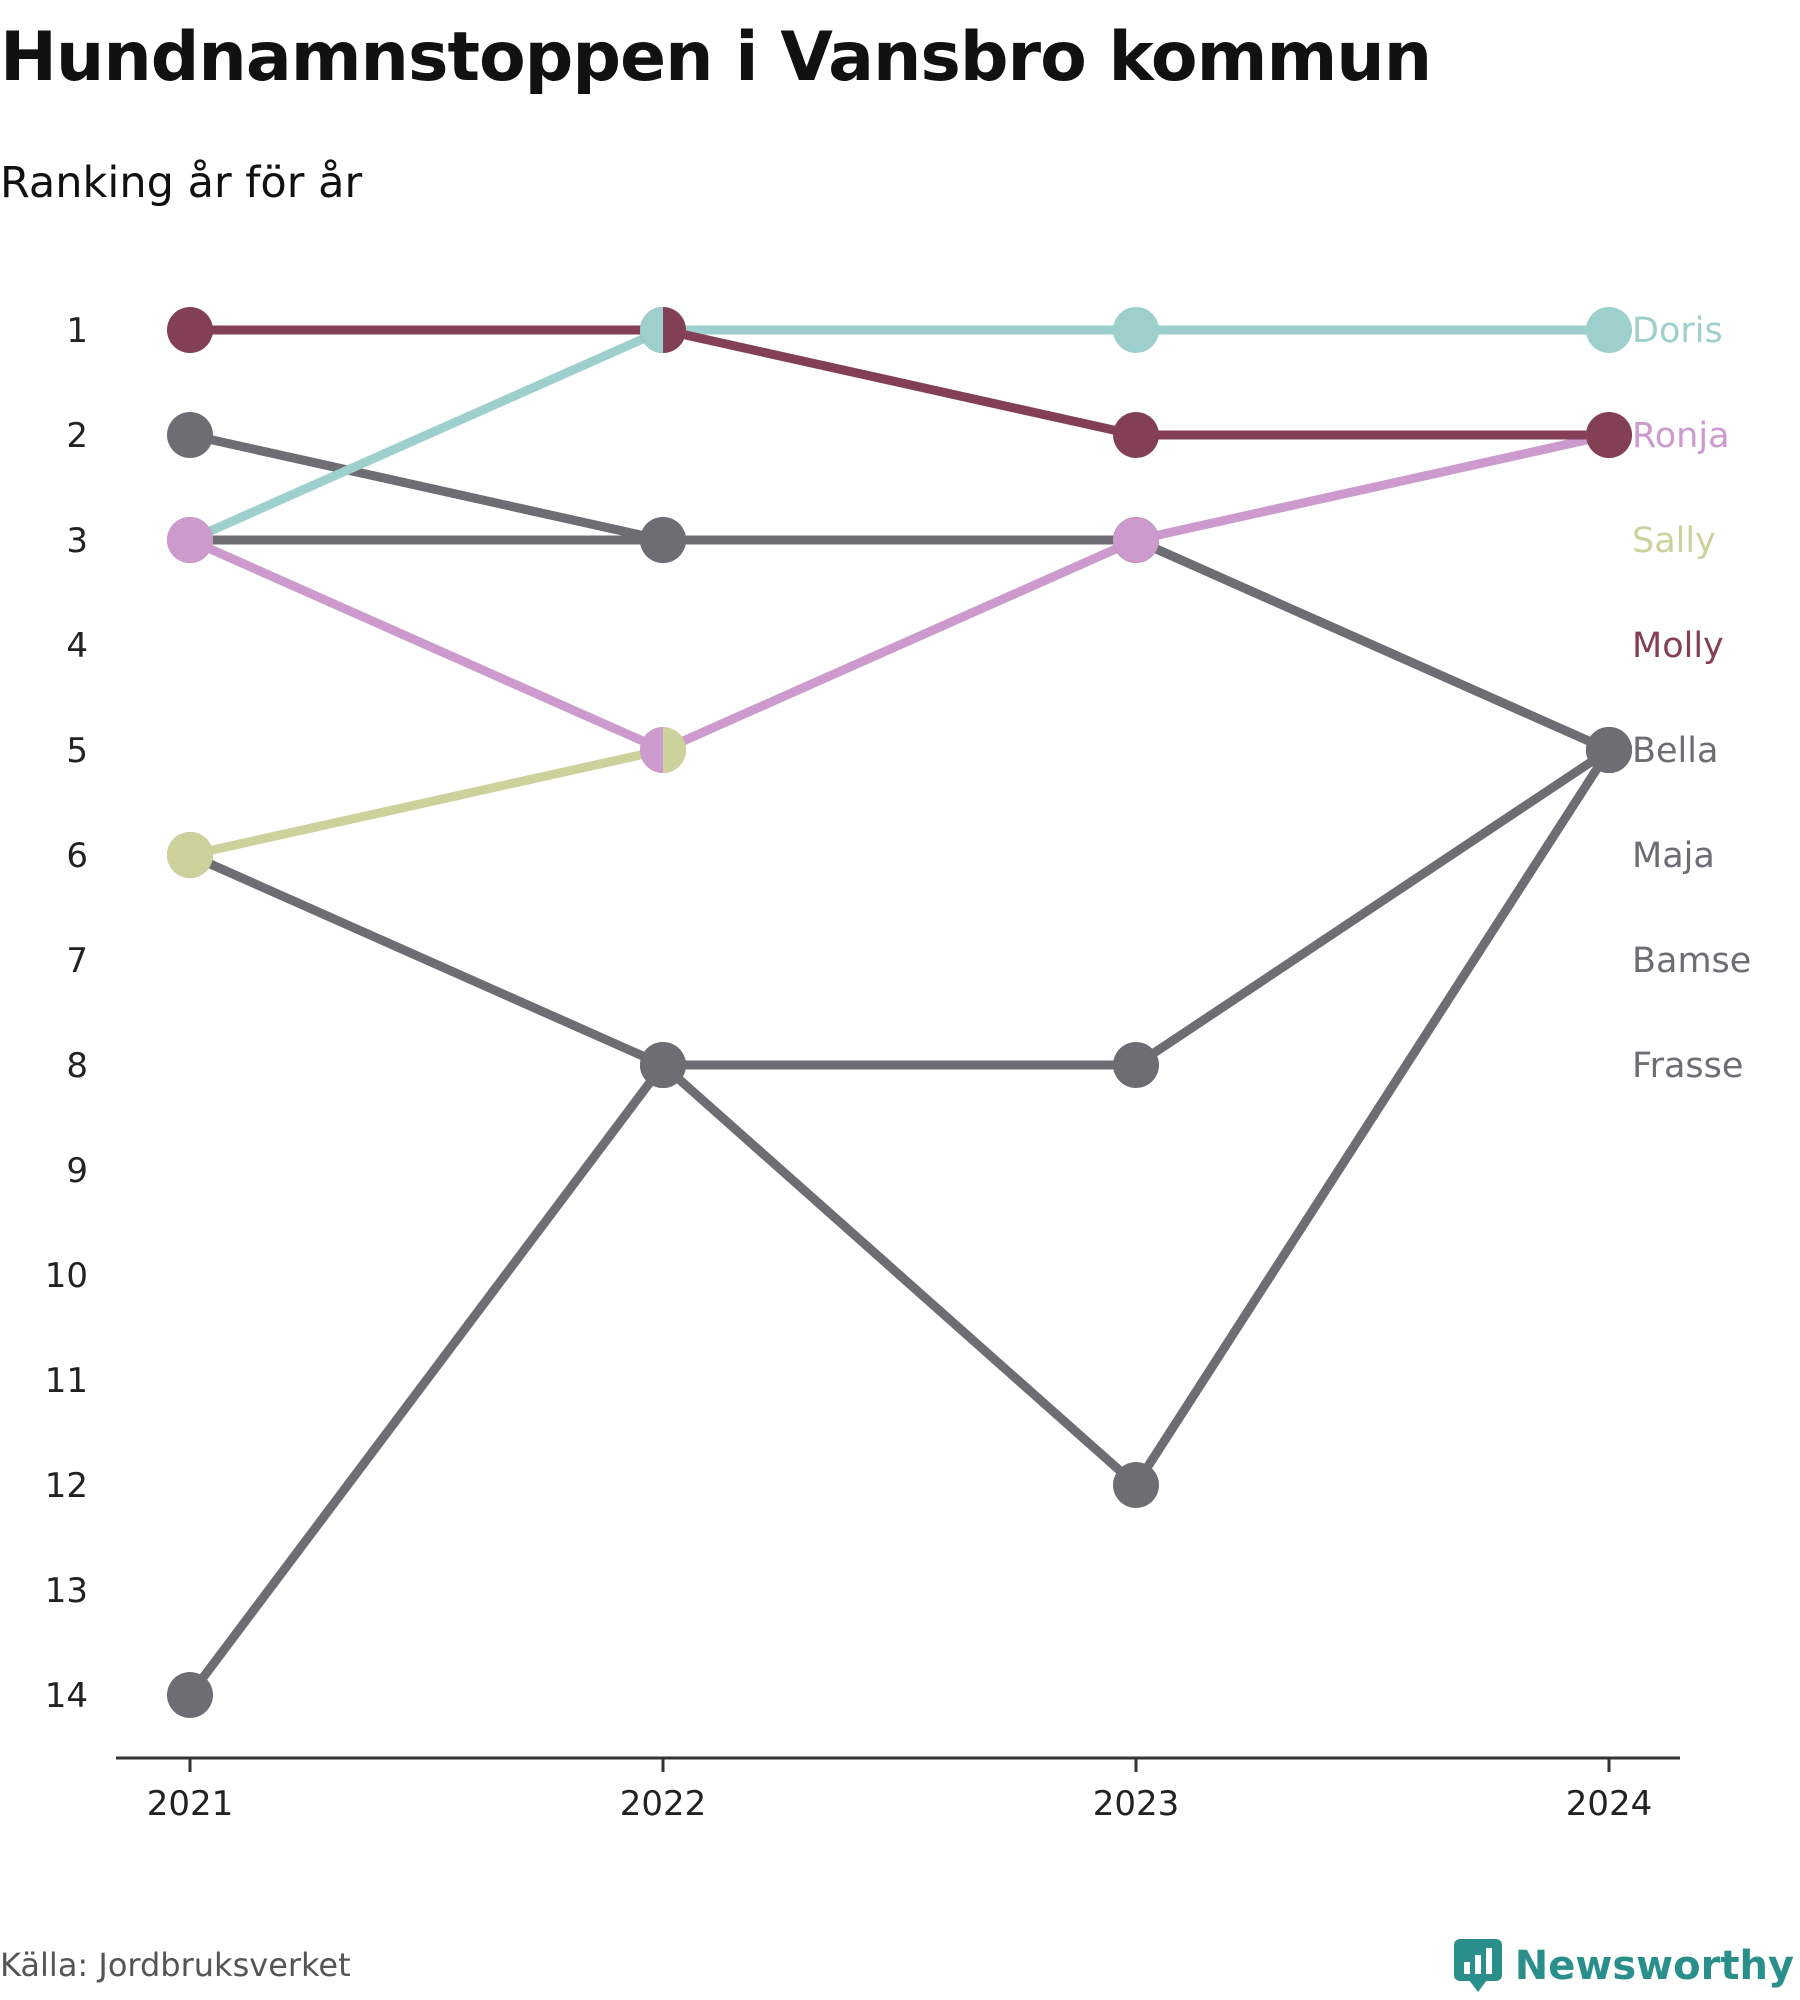 The width and height of the screenshot is (1800, 2000). What do you see at coordinates (1691, 698) in the screenshot?
I see `series-end-labels: Doris Ronja Sally Molly Bella Maja Bamse Frasse` at bounding box center [1691, 698].